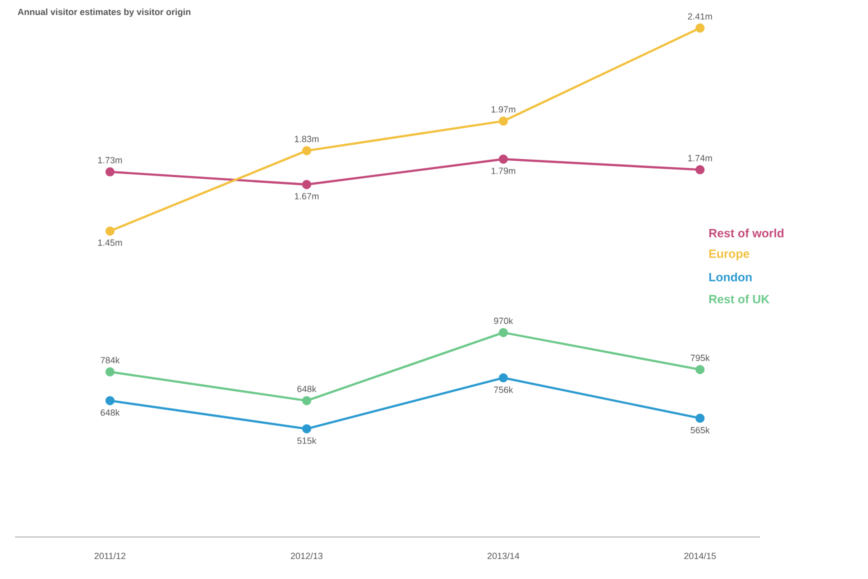  Describe the element at coordinates (504, 556) in the screenshot. I see `x-tick-label: 2013/14` at that location.